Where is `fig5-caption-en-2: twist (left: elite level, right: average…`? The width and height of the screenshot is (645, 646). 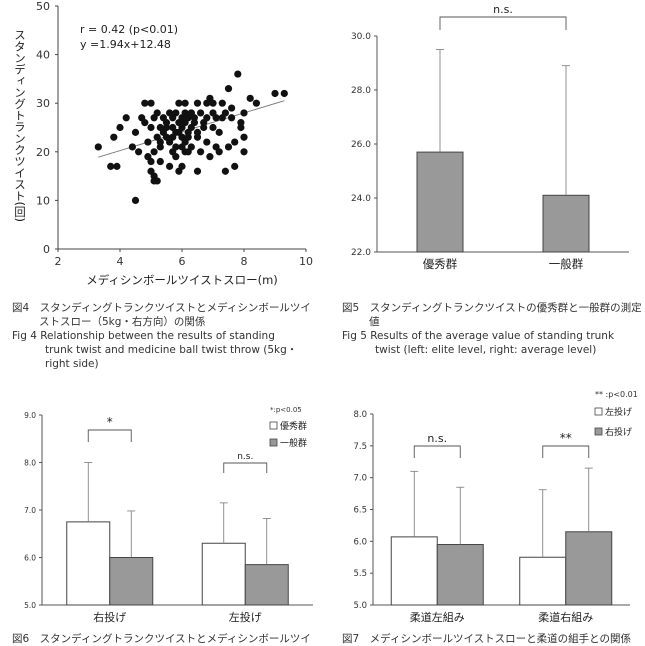
fig5-caption-en-2: twist (left: elite level, right: average… is located at coordinates (486, 350).